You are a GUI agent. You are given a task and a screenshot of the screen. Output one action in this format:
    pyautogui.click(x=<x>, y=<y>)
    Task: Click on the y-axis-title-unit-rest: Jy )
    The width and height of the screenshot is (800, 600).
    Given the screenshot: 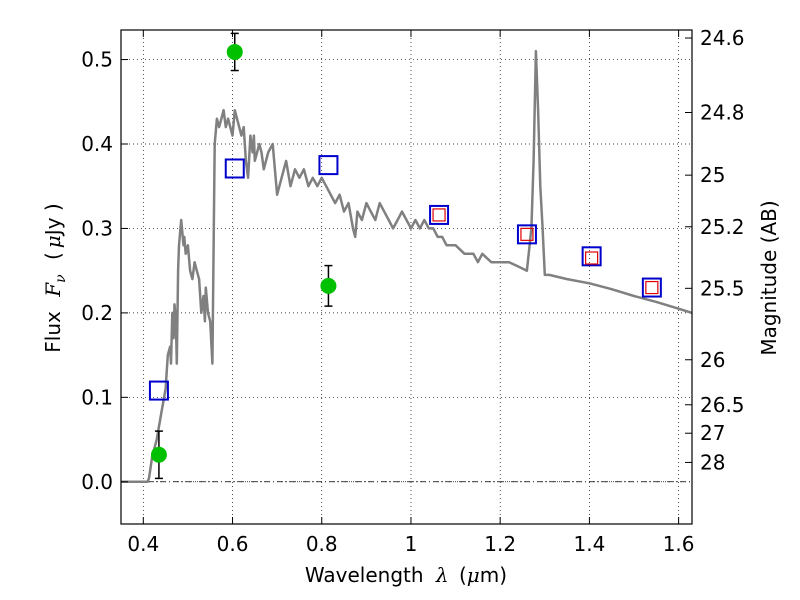 What is the action you would take?
    pyautogui.click(x=53, y=220)
    